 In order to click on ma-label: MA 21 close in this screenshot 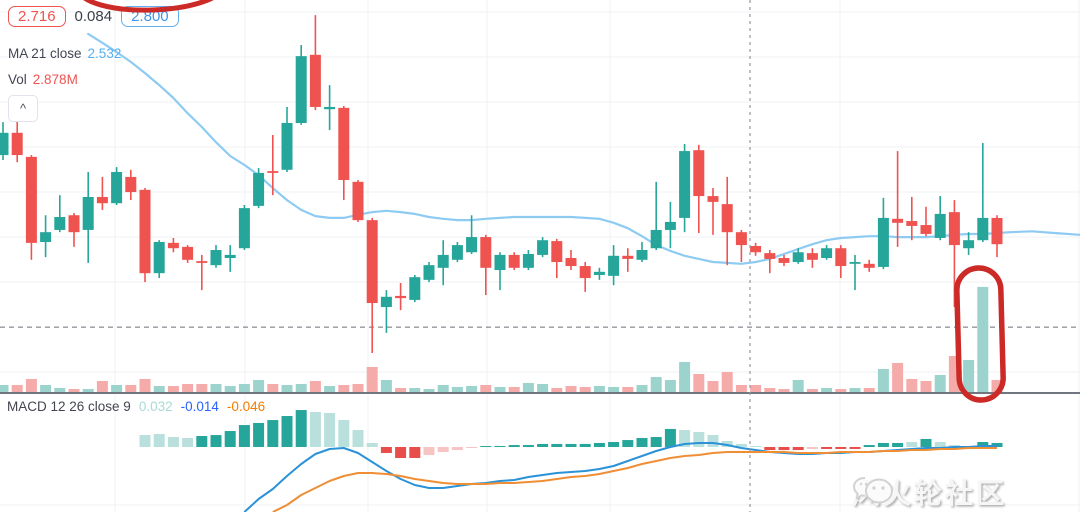, I will do `click(45, 53)`.